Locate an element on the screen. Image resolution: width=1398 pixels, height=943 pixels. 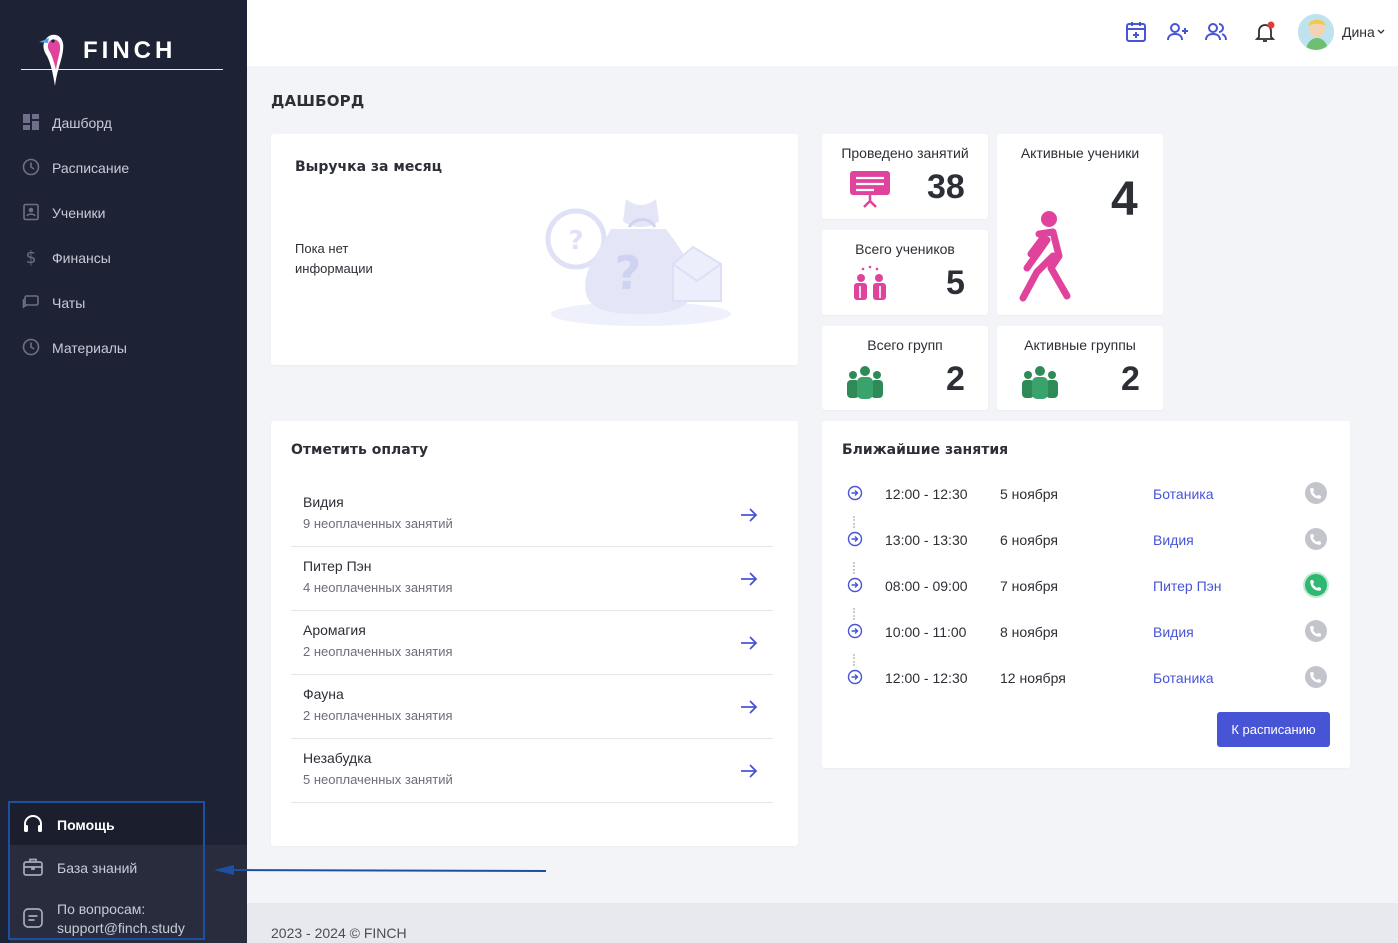
student-name: Незабудка is located at coordinates (337, 758).